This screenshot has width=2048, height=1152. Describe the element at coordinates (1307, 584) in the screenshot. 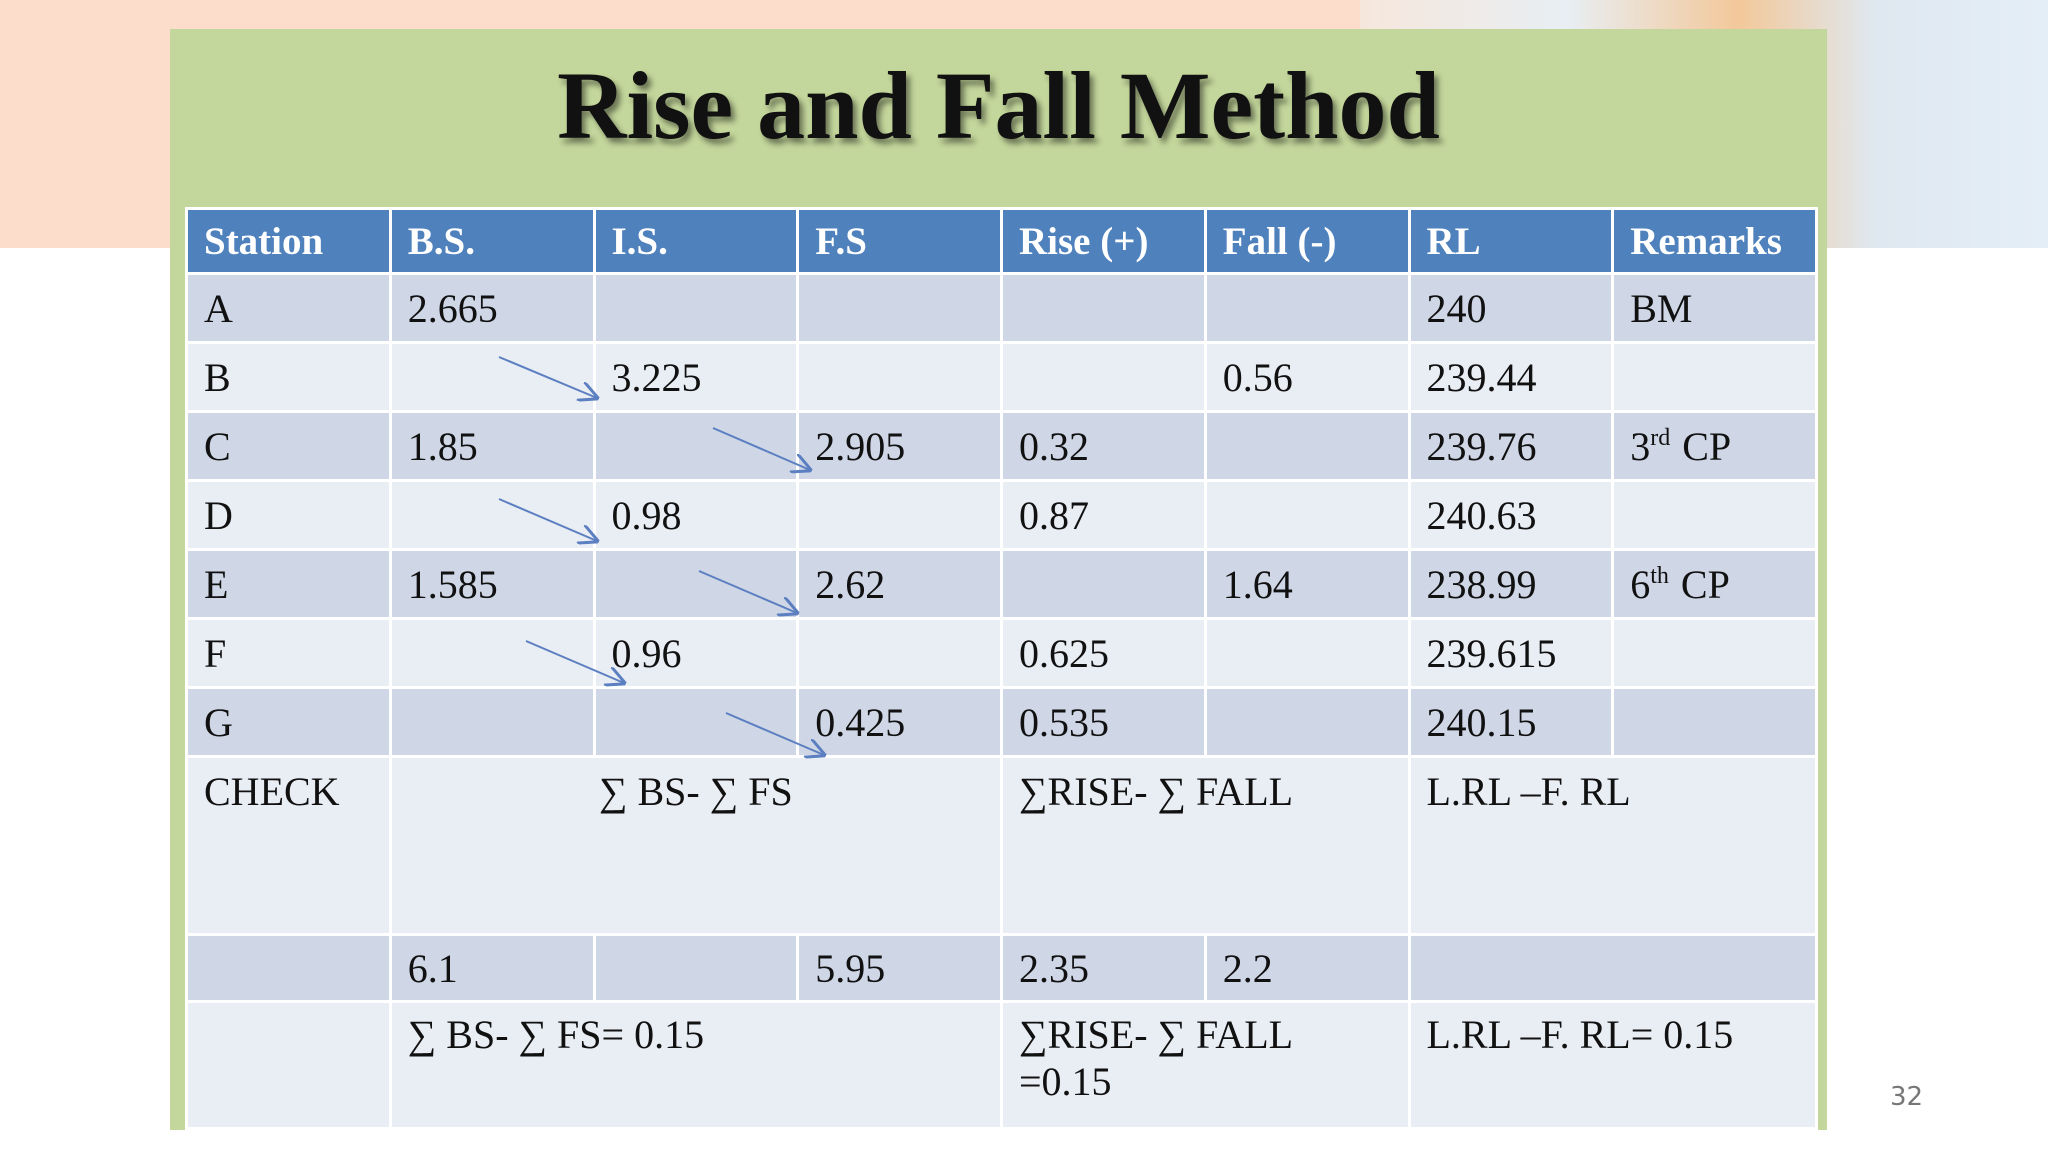

I see `cell: 1.64` at that location.